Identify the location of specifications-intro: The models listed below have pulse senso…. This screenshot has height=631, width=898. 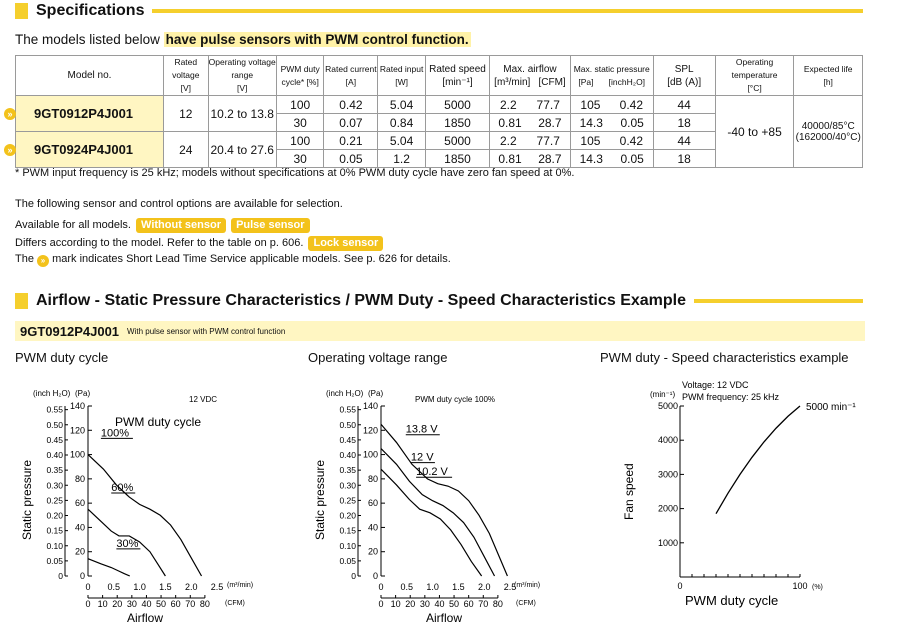
(243, 39).